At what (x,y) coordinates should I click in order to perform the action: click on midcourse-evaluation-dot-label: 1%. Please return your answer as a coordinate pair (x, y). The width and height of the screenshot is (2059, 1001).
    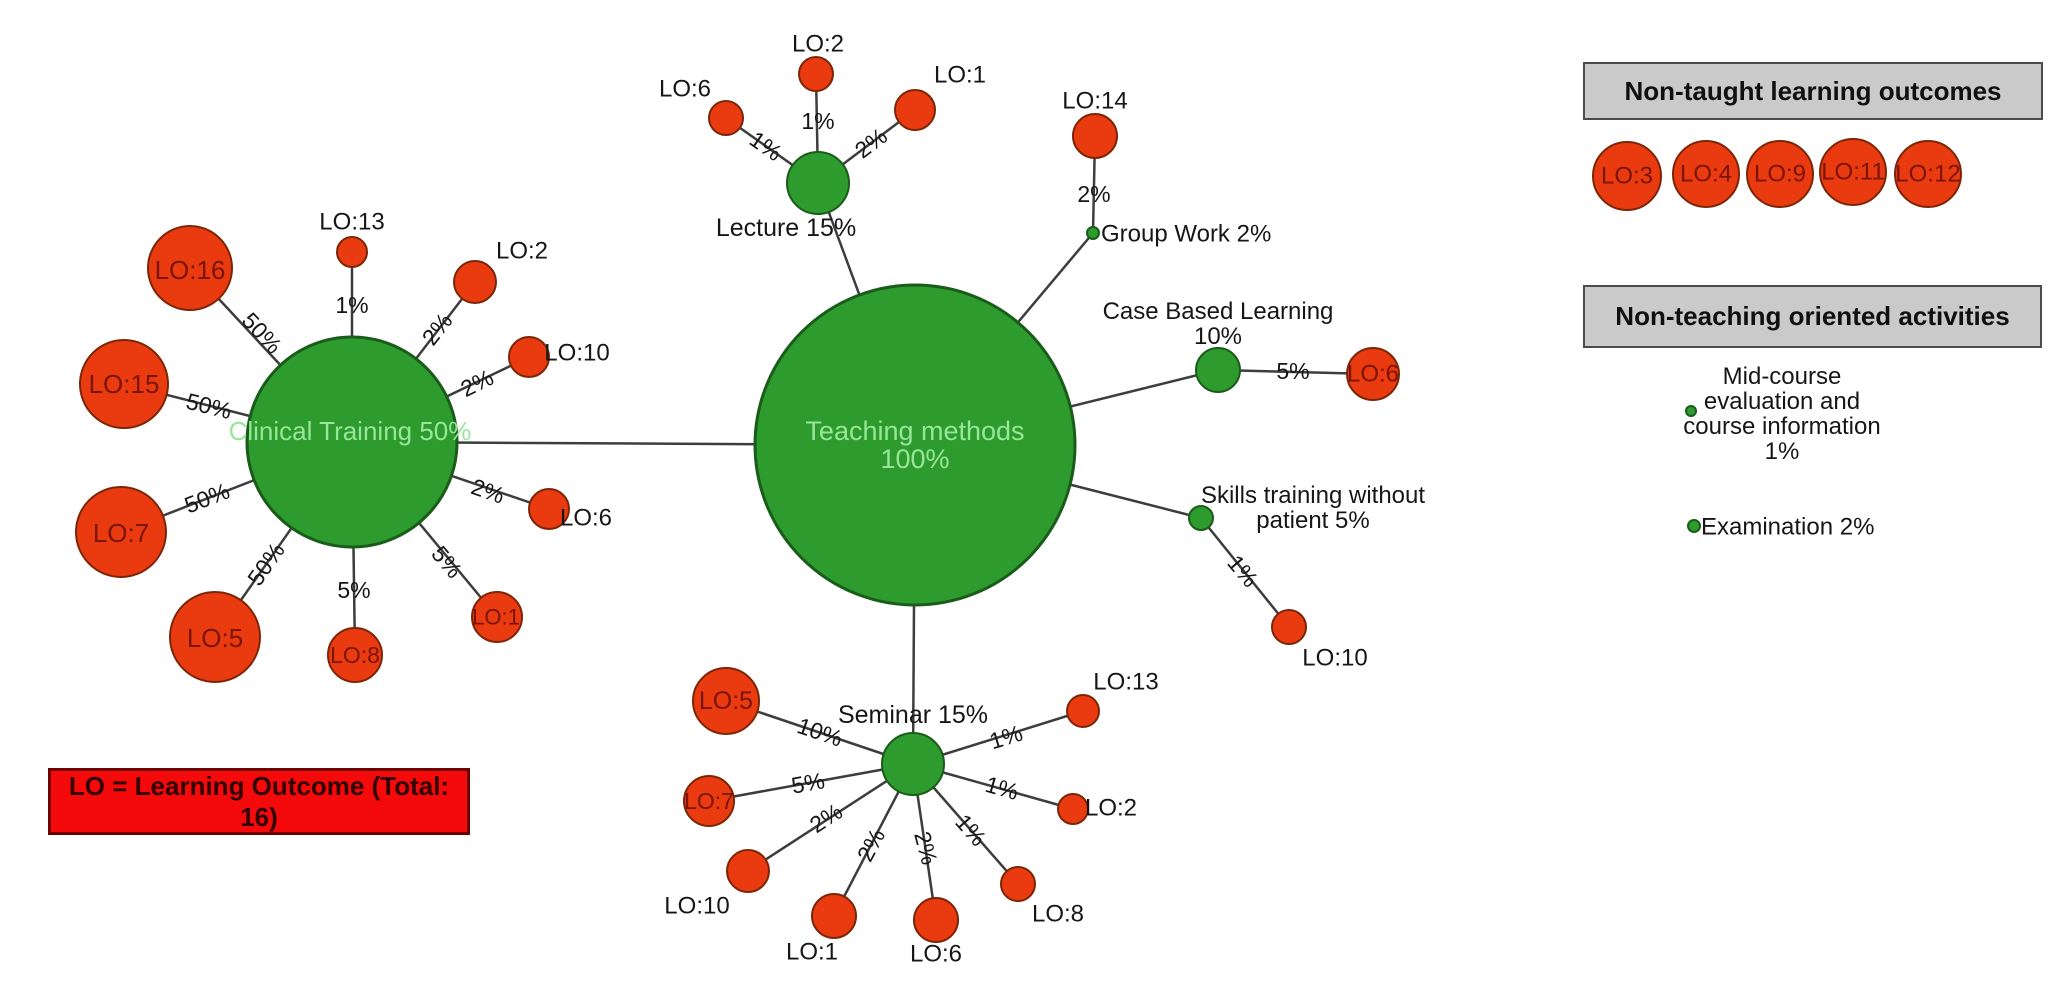
    Looking at the image, I should click on (1782, 451).